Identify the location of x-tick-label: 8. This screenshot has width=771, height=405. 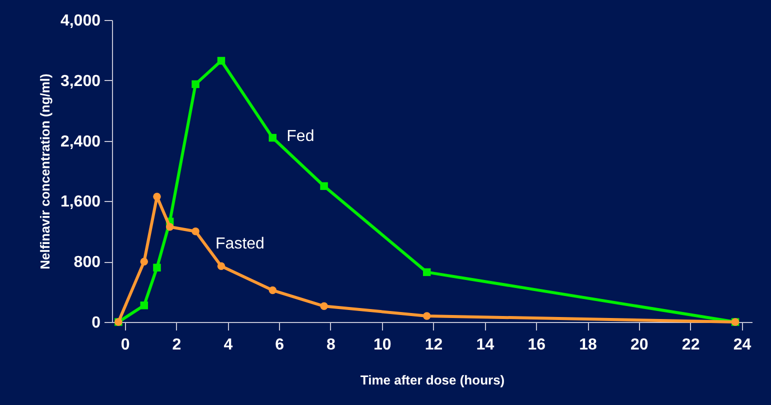
(331, 345).